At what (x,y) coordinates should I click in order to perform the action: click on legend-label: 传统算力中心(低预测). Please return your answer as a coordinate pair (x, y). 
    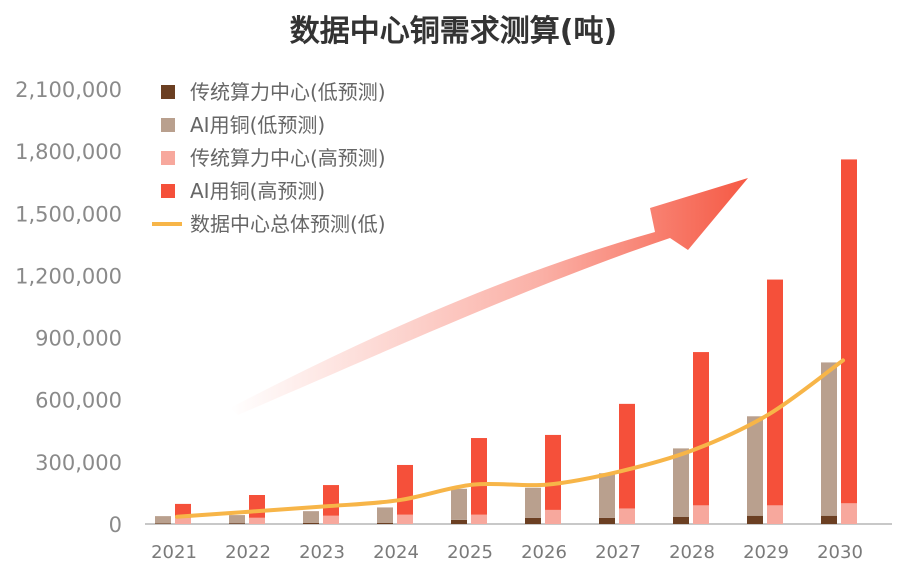
    Looking at the image, I should click on (288, 92).